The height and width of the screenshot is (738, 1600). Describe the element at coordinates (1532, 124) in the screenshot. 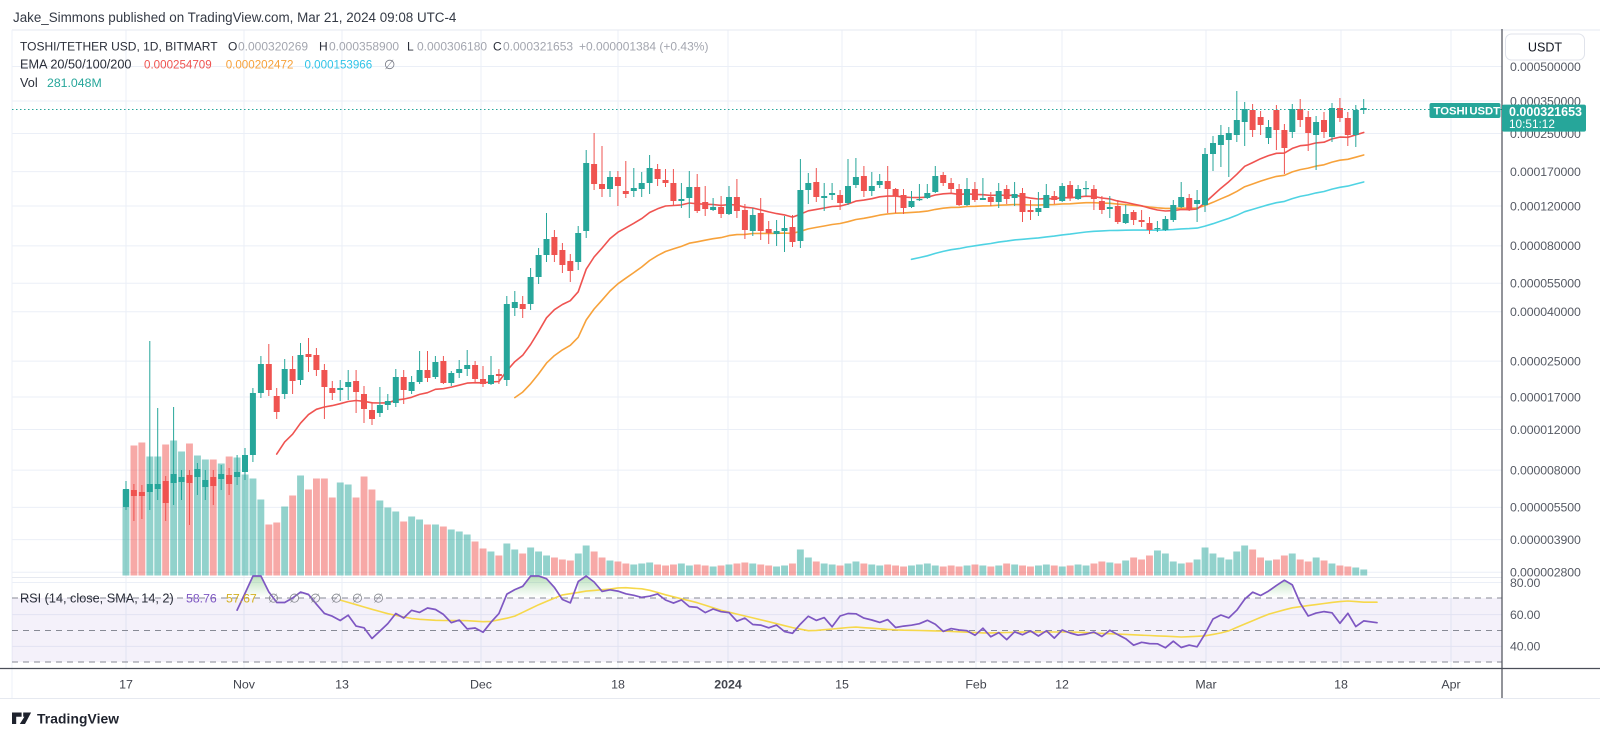

I see `svg-text: 10:51:12` at that location.